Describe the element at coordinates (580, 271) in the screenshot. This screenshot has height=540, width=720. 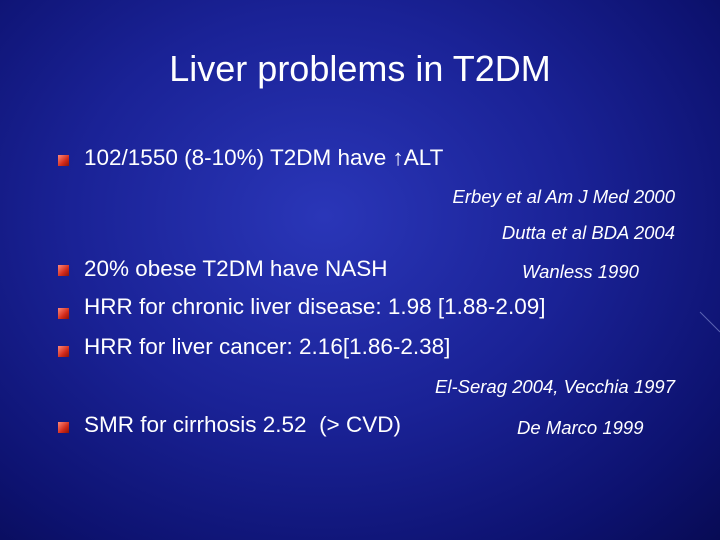
I see `citation: Wanless 1990` at that location.